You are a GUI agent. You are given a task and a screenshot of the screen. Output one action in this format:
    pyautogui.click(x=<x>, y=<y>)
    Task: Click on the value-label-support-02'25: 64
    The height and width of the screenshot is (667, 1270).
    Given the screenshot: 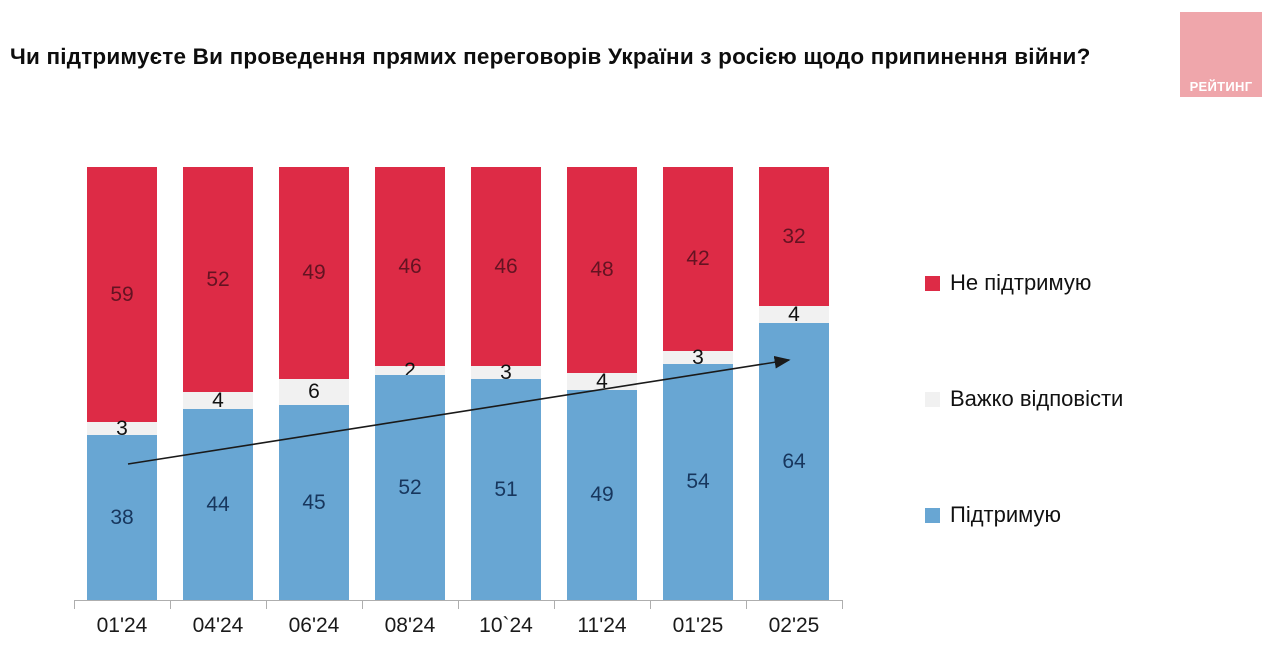 What is the action you would take?
    pyautogui.click(x=794, y=461)
    